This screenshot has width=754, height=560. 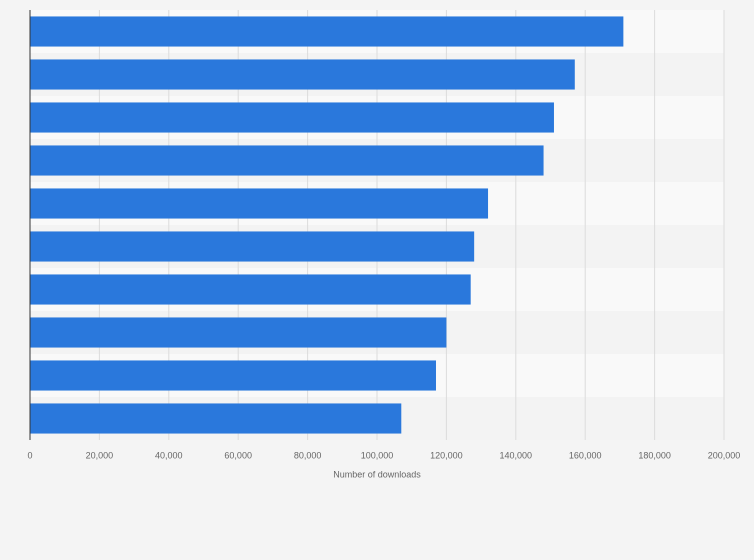 I want to click on x-tick-label: 120,000, so click(x=446, y=455).